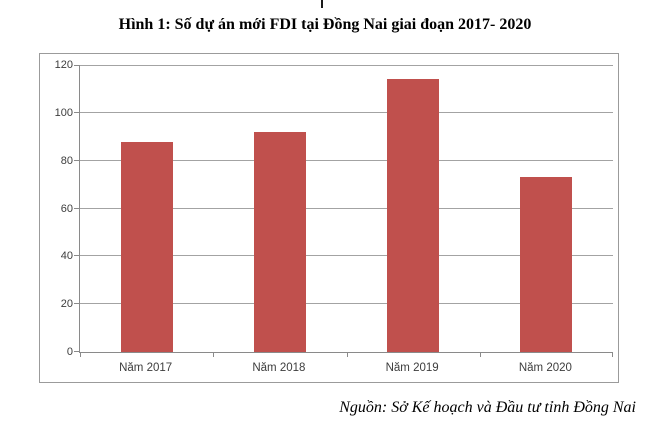 This screenshot has height=436, width=668. What do you see at coordinates (146, 246) in the screenshot?
I see `bar-năm-2017` at bounding box center [146, 246].